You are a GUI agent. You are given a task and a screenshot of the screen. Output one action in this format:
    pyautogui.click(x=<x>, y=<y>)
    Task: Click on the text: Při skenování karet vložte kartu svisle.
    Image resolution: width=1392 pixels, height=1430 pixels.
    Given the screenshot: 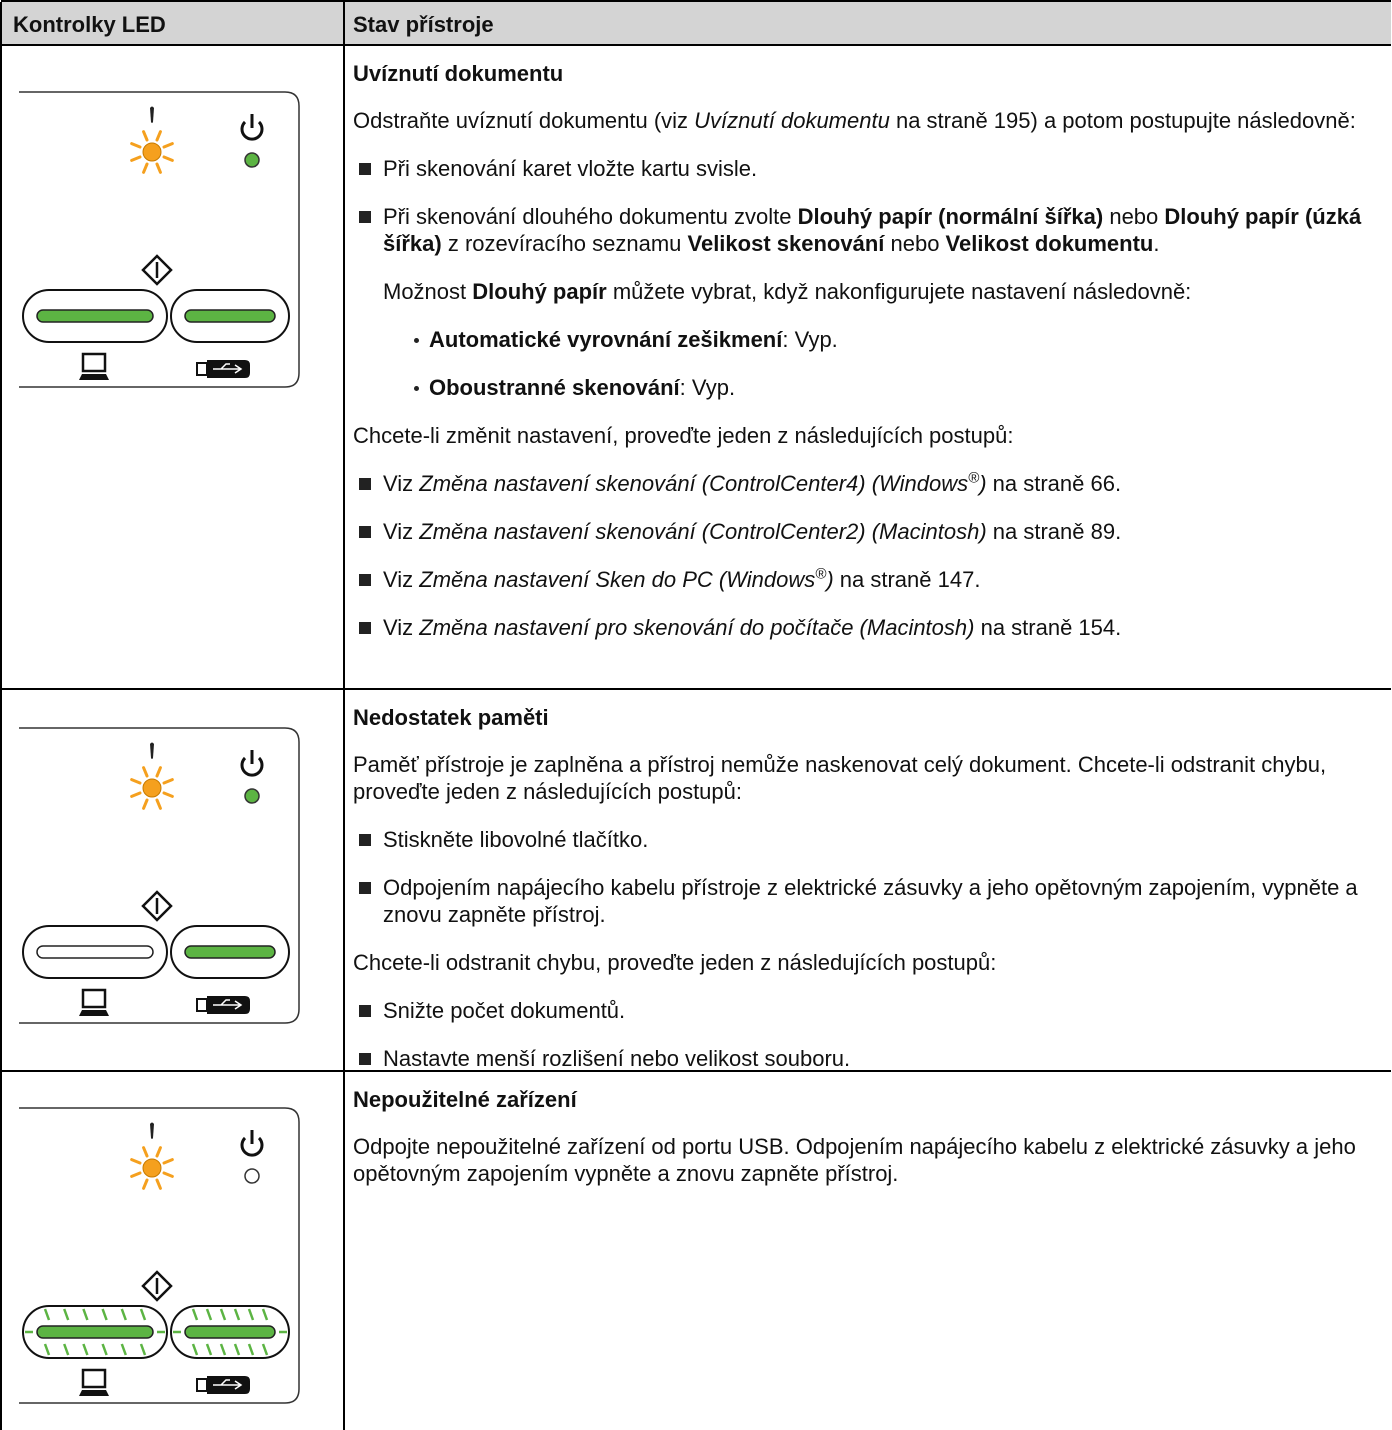 What is the action you would take?
    pyautogui.click(x=570, y=168)
    